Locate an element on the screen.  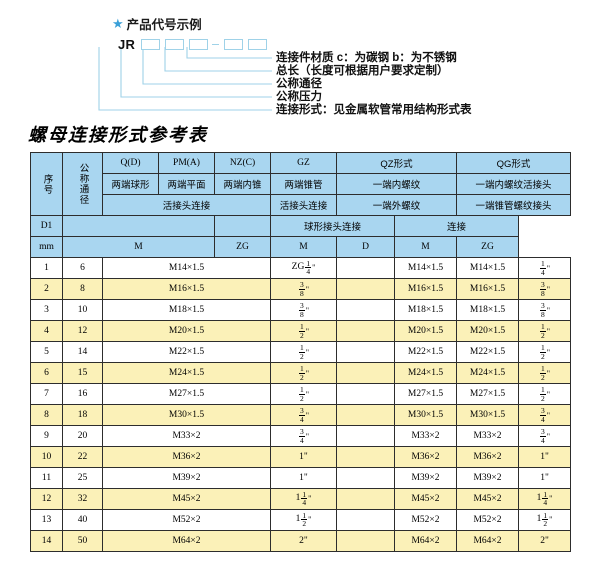
cell-m-main: M22×1.5 is located at coordinates (186, 352).